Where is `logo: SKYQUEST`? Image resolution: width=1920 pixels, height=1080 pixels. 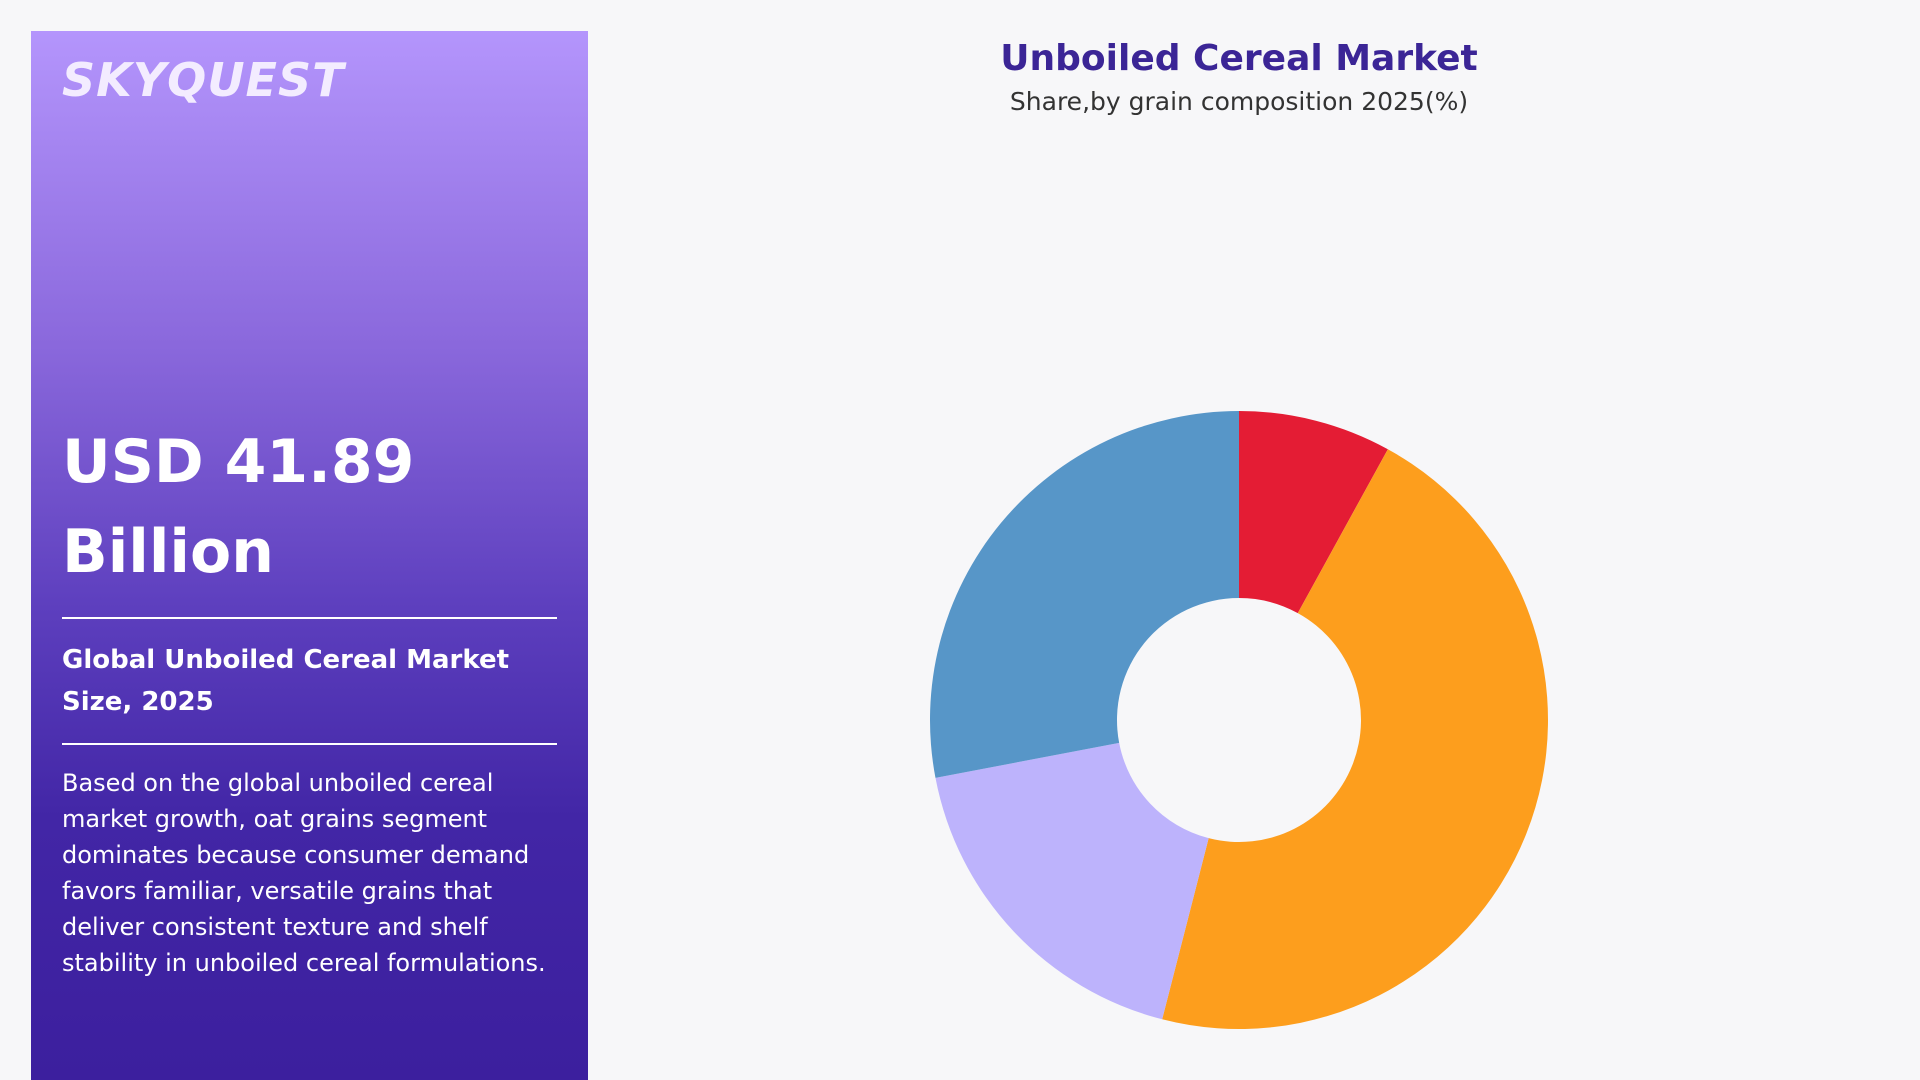
logo: SKYQUEST is located at coordinates (203, 80).